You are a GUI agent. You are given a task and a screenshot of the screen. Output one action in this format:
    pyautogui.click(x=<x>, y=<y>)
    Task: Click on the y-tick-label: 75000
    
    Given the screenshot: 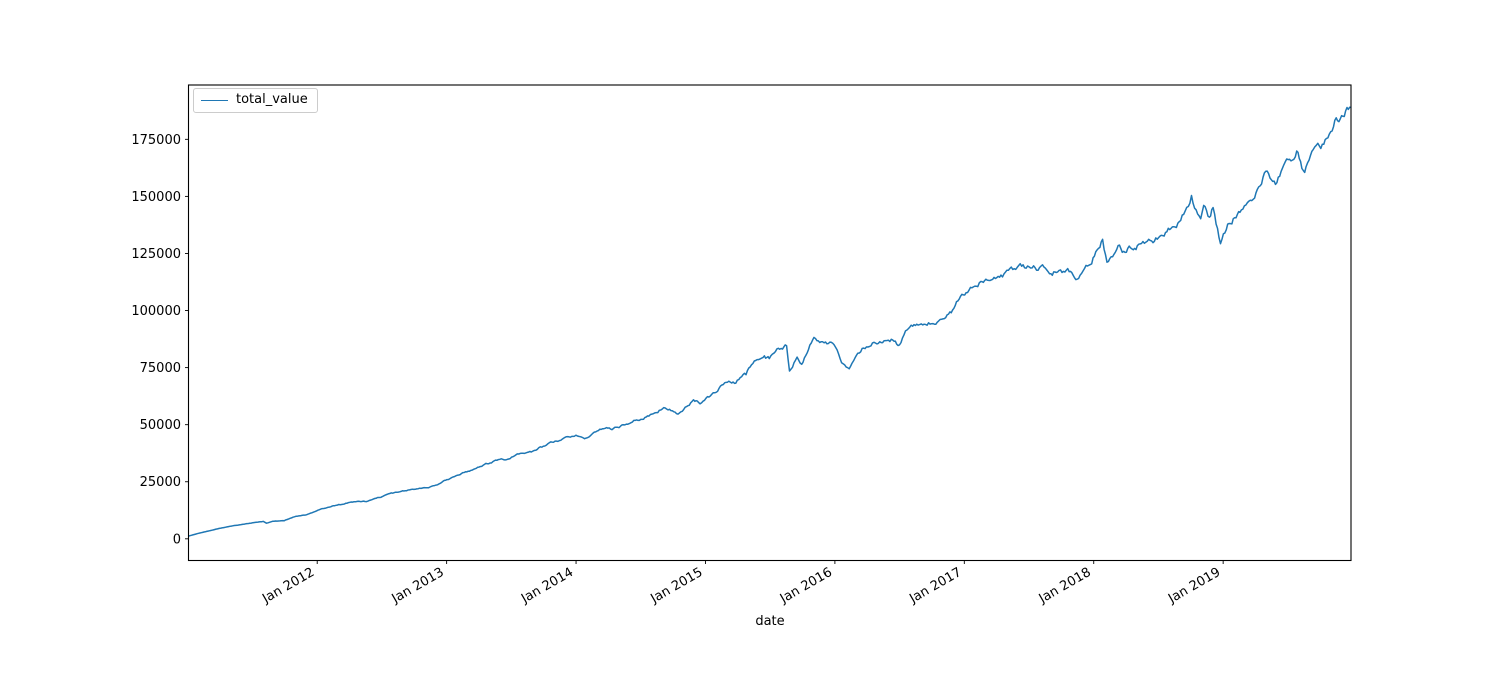 What is the action you would take?
    pyautogui.click(x=160, y=368)
    